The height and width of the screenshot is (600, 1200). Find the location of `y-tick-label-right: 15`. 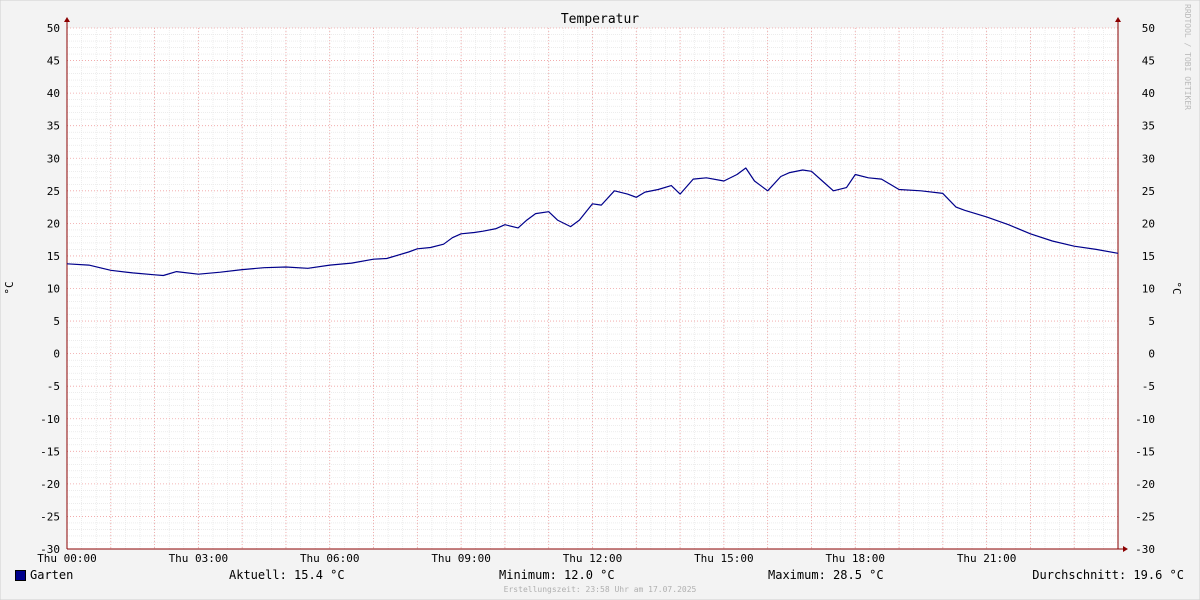

y-tick-label-right: 15 is located at coordinates (1148, 256).